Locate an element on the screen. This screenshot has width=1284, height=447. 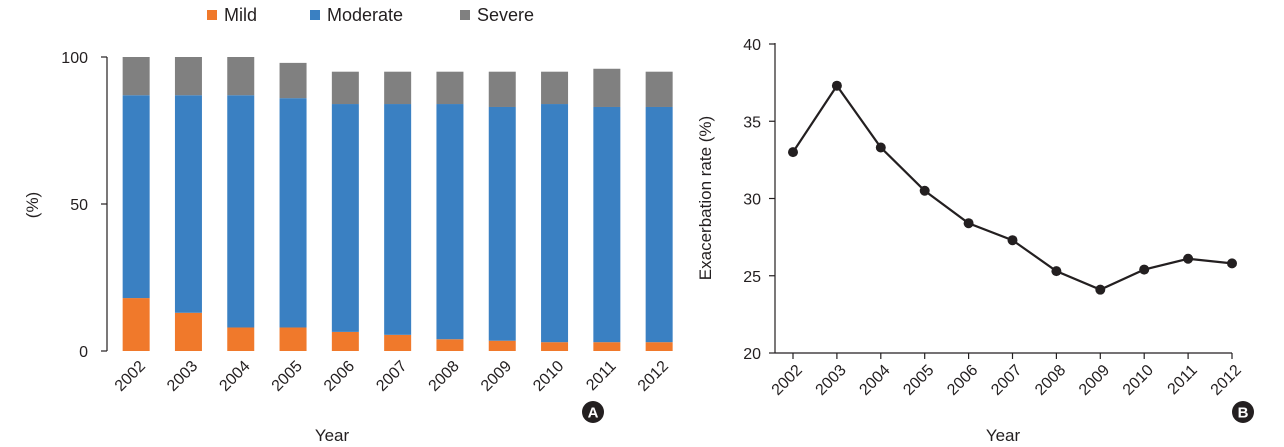
data-point-2004 is located at coordinates (880, 147).